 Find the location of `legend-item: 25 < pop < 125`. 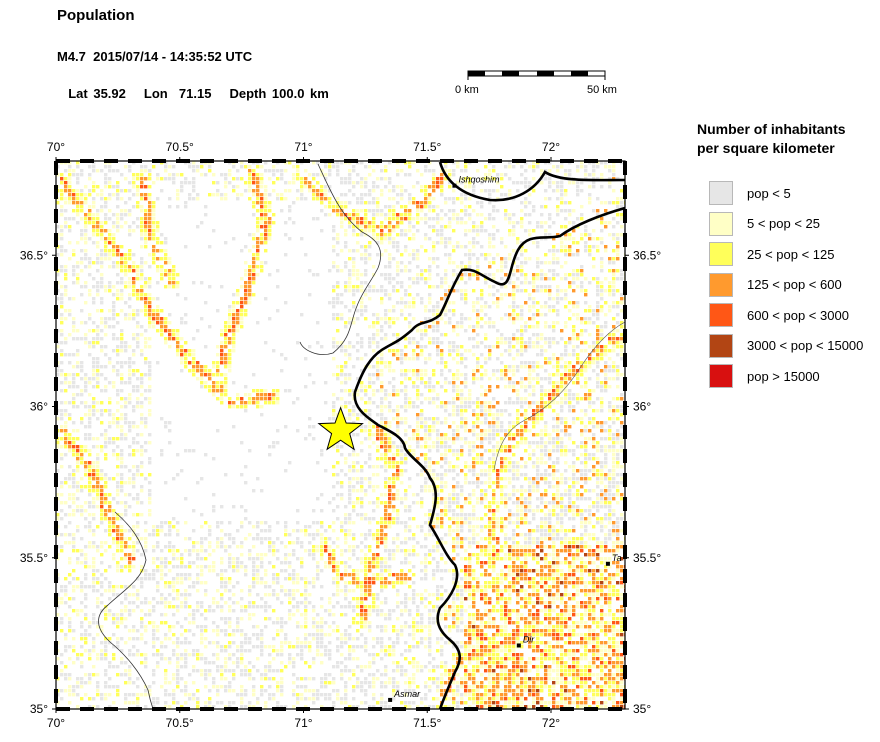

legend-item: 25 < pop < 125 is located at coordinates (771, 254).